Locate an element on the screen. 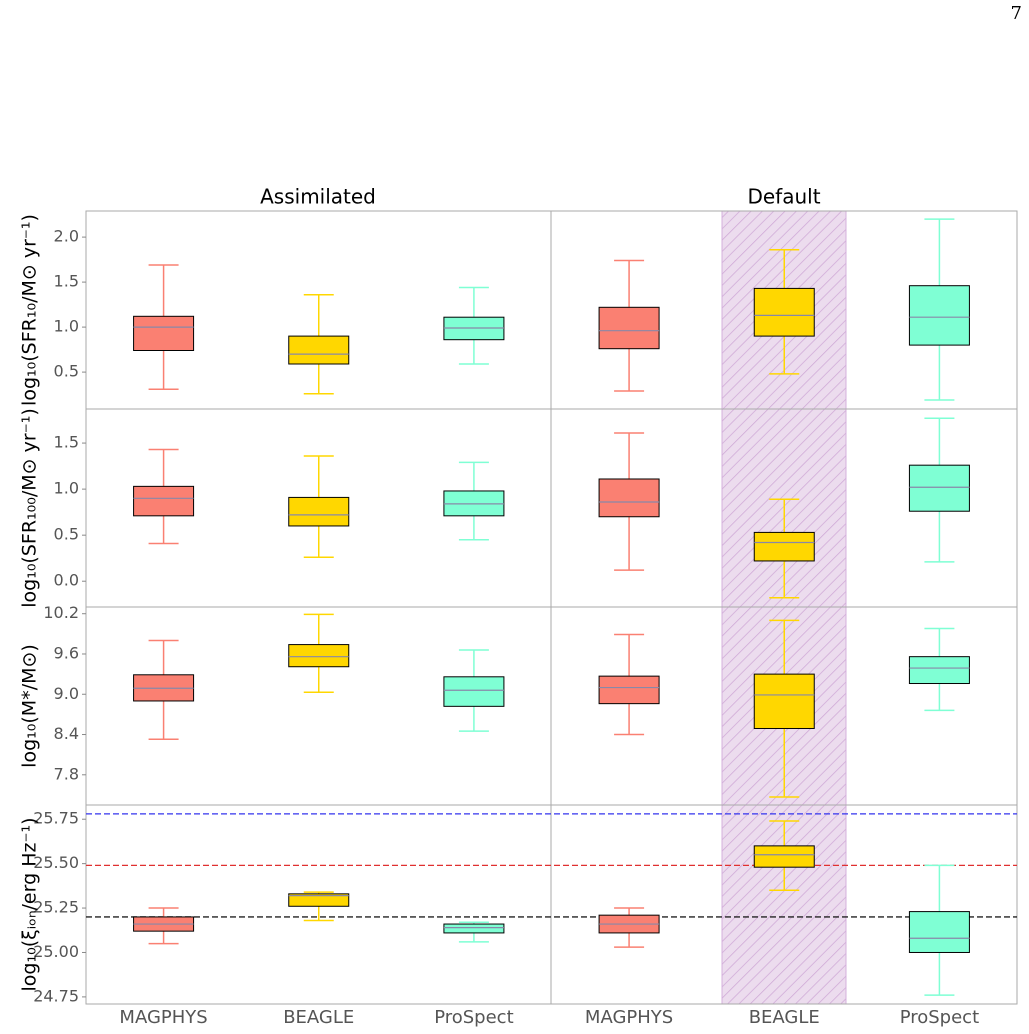  y-axis-label: log₁₀(SFR₁₀/M⊙ yr⁻¹) is located at coordinates (30, 310).